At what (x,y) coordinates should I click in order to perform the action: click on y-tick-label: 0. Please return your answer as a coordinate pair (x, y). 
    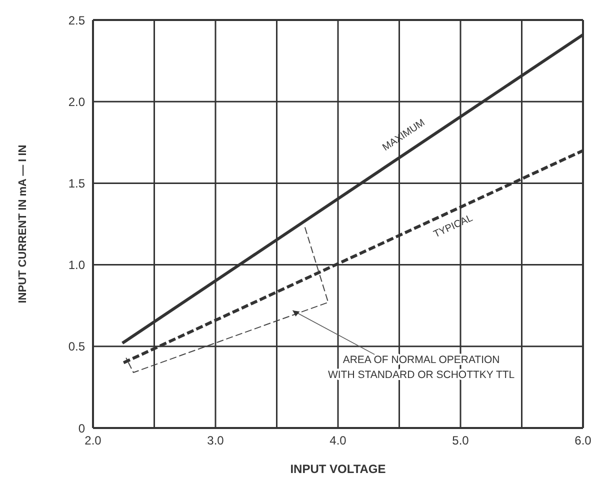
    Looking at the image, I should click on (82, 428).